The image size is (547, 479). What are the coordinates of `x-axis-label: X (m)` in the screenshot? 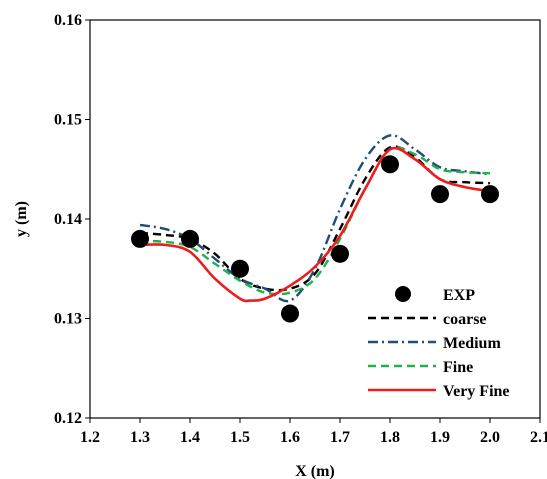 It's located at (315, 471).